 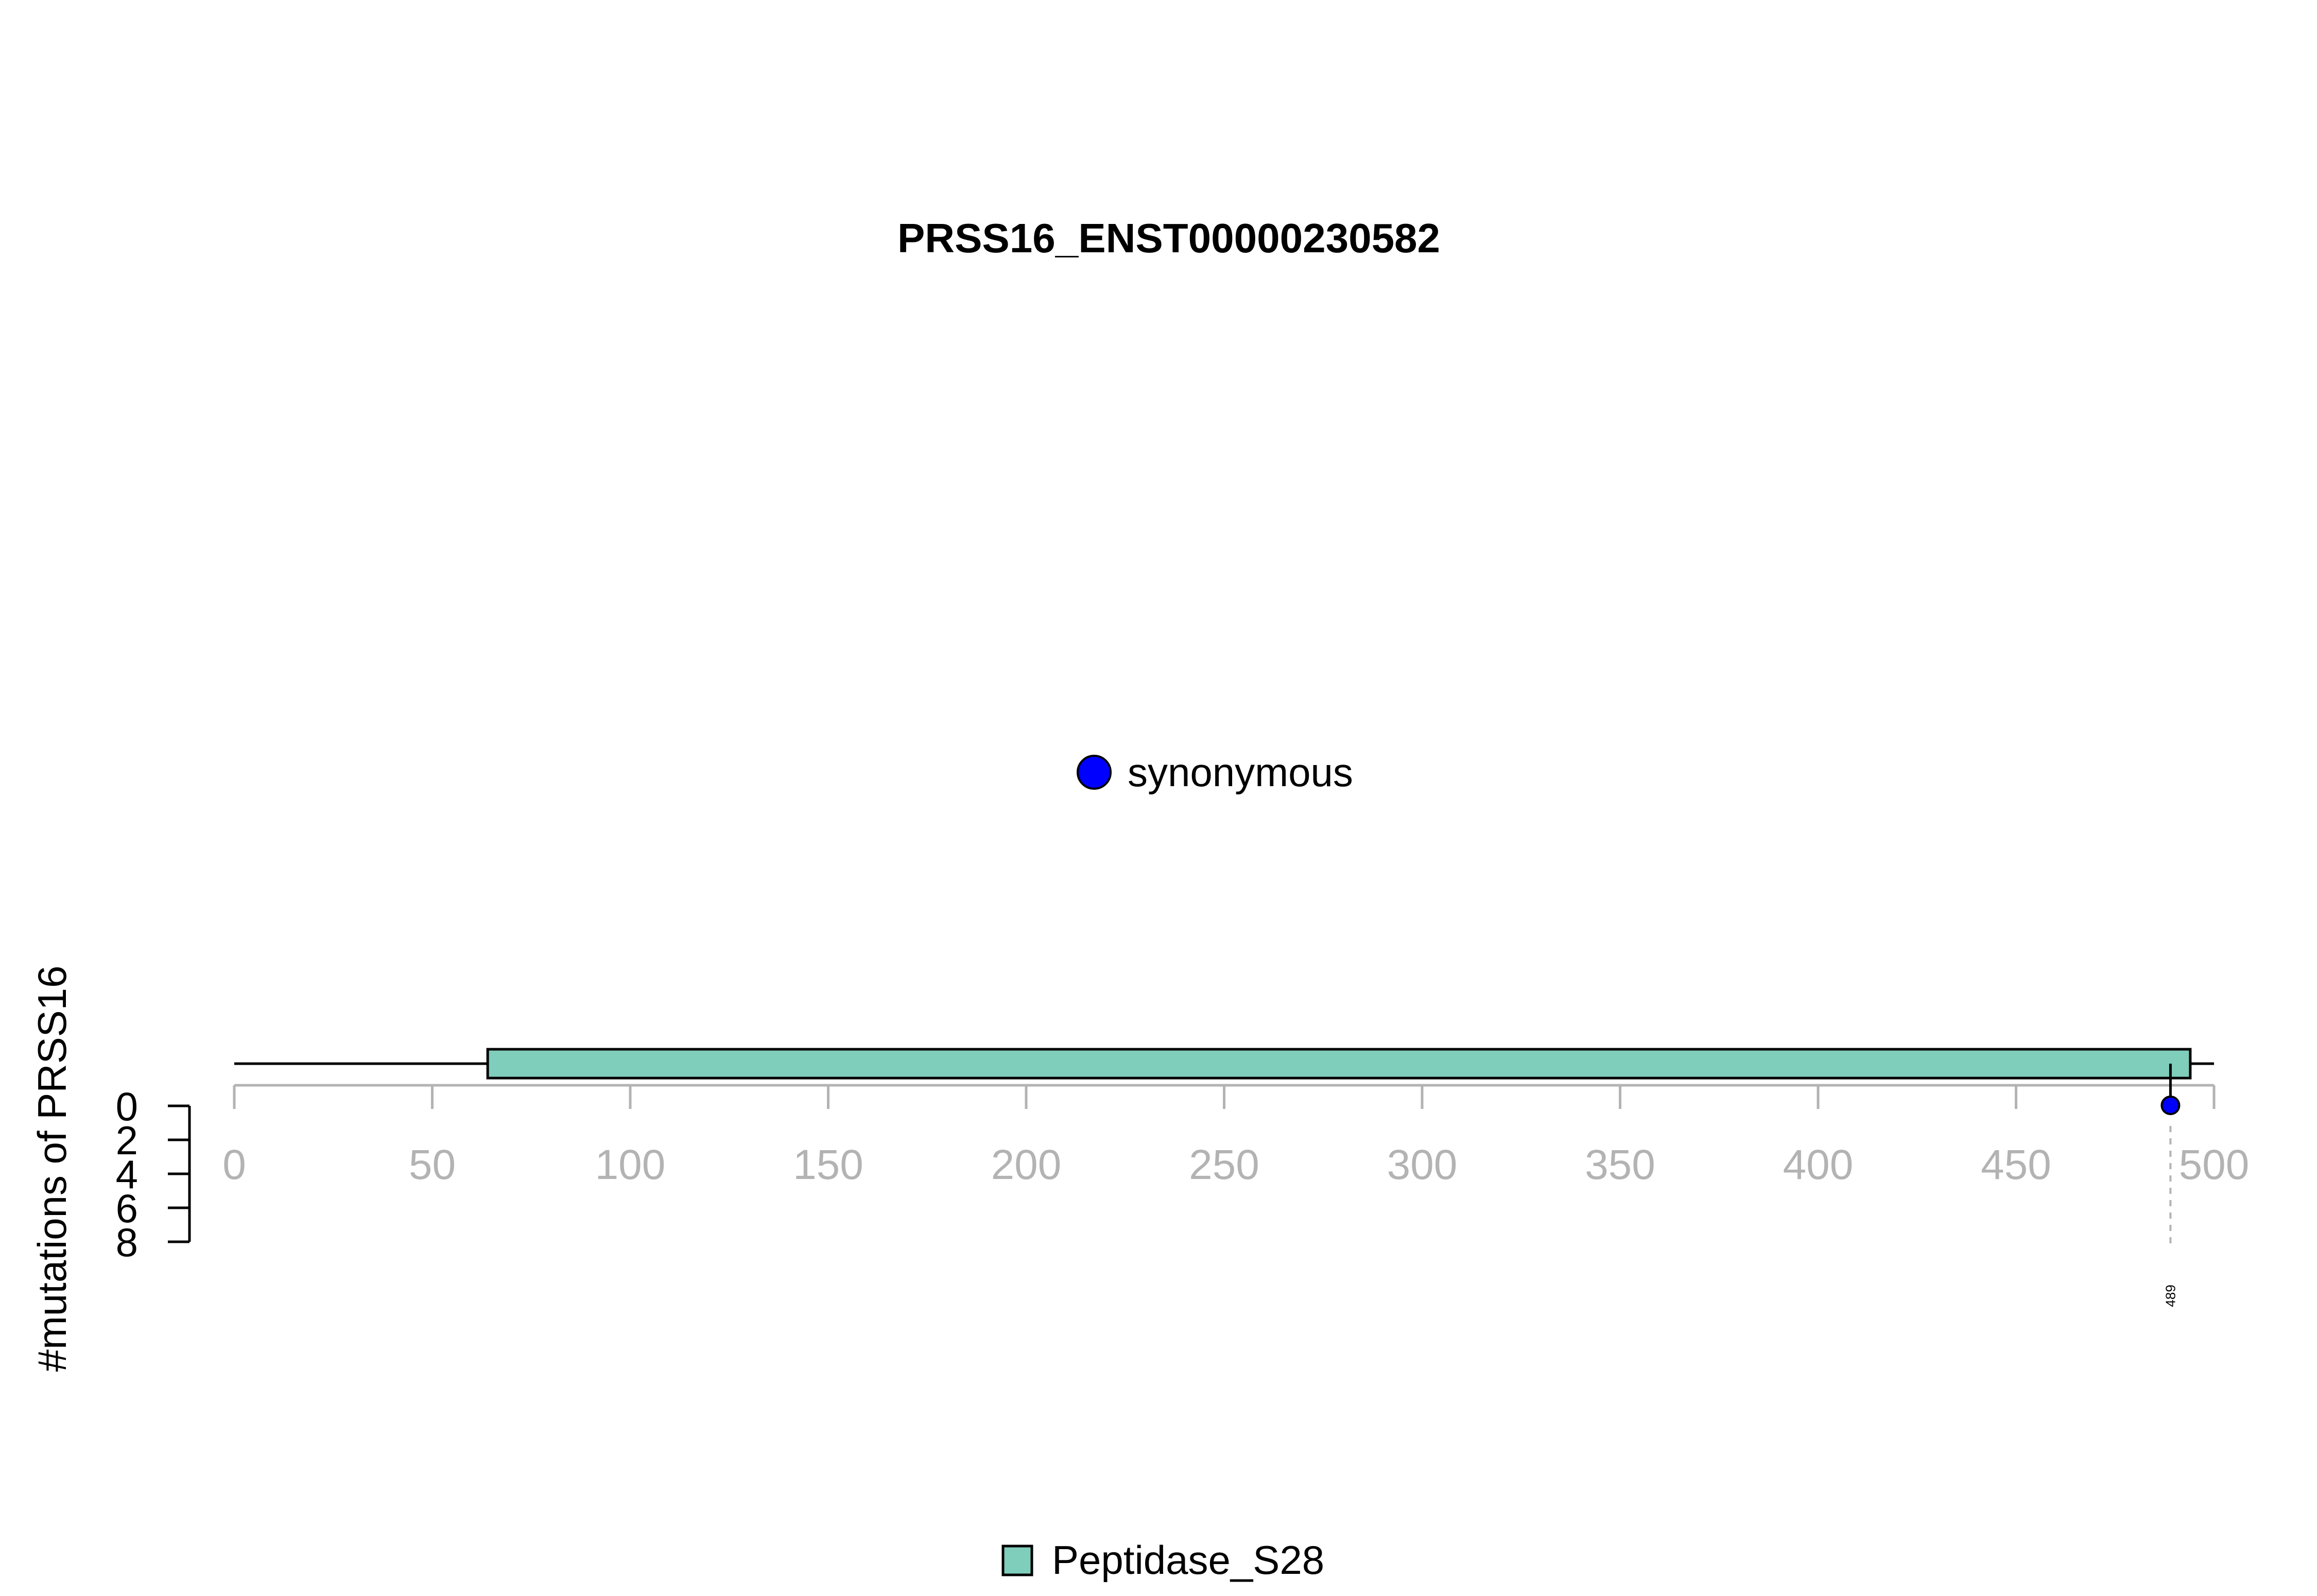 I want to click on domain-legend: Peptidase_S28, so click(x=1162, y=1560).